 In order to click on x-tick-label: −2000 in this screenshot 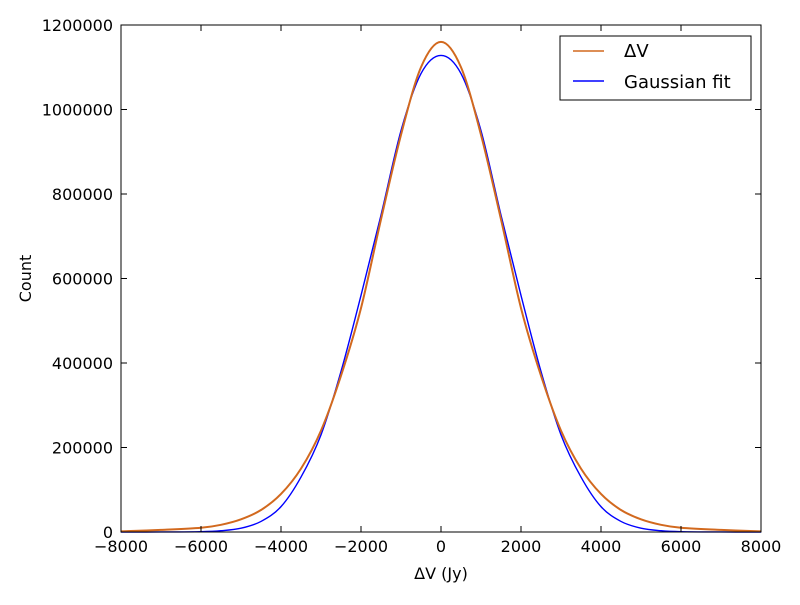, I will do `click(361, 546)`.